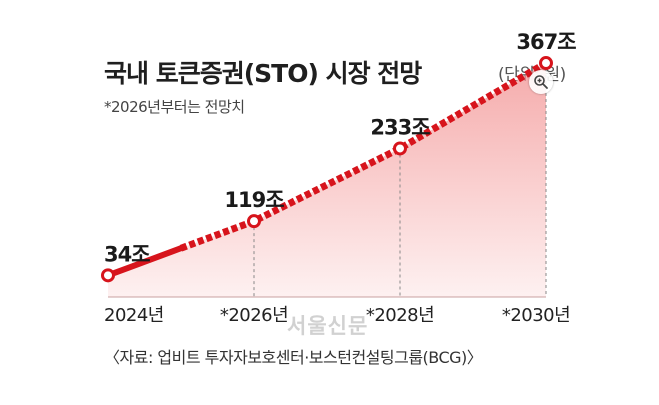 This screenshot has height=405, width=659. I want to click on actual-line-segment, so click(144, 262).